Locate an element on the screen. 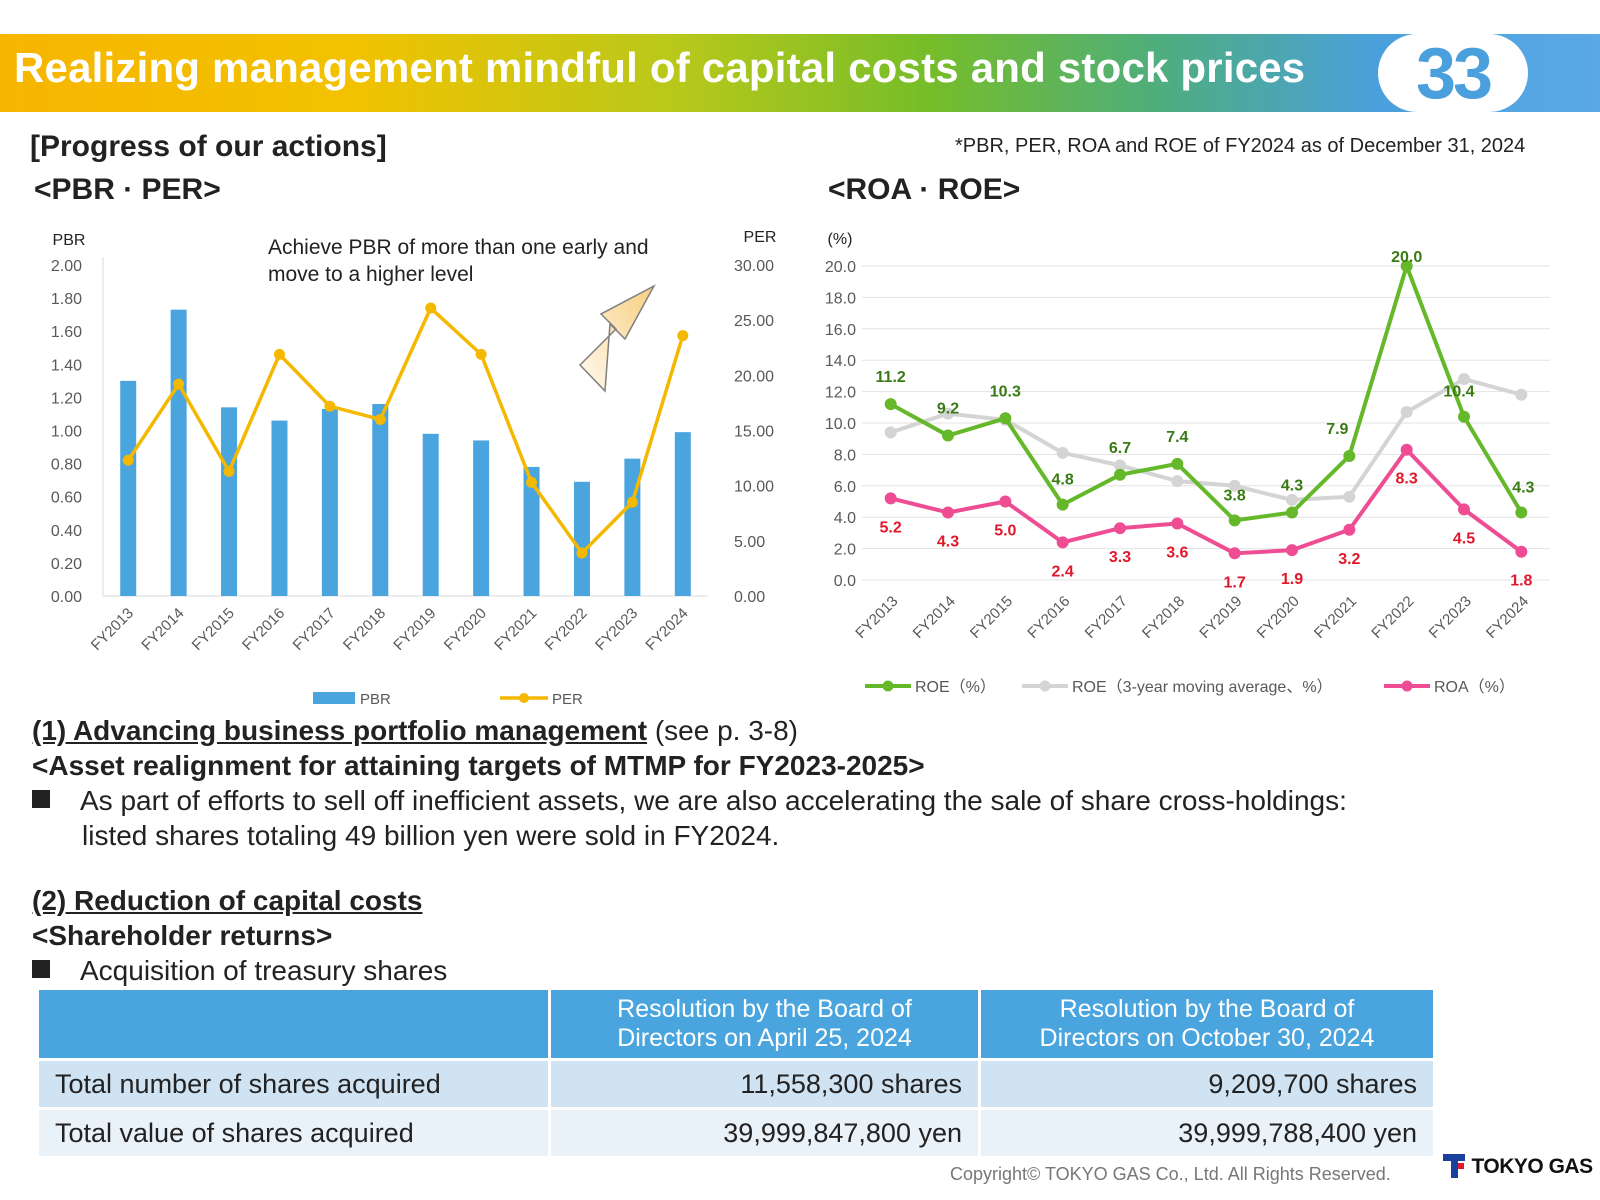 This screenshot has width=1600, height=1200. roa-data-label: 3.3 is located at coordinates (1120, 557).